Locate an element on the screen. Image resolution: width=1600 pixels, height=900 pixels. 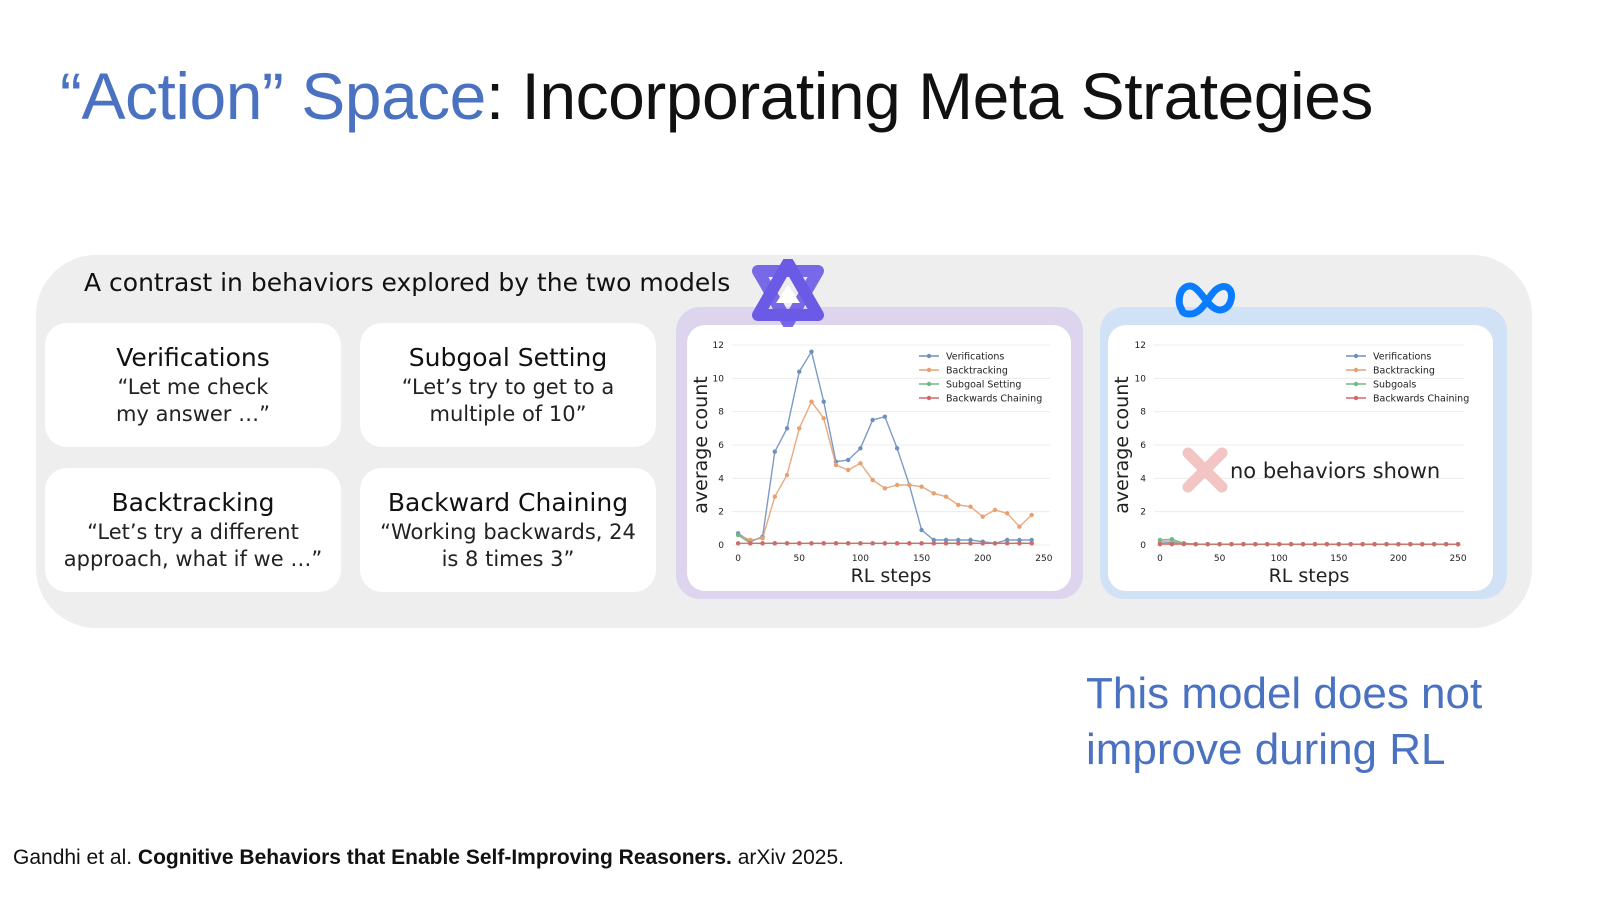
card-quote: “Working backwards, 24 is 8 times 3” is located at coordinates (508, 545).